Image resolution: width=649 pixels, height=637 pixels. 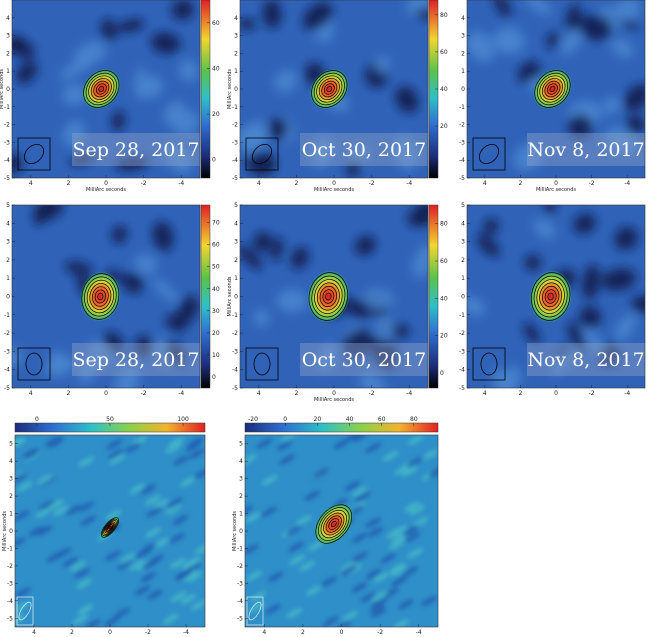 What do you see at coordinates (444, 298) in the screenshot?
I see `colorbar-tick-label: 40` at bounding box center [444, 298].